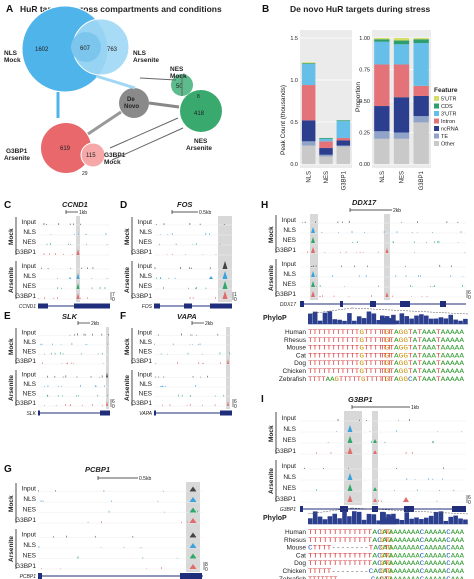  I want to click on x-tick-label: NLS, so click(310, 177).